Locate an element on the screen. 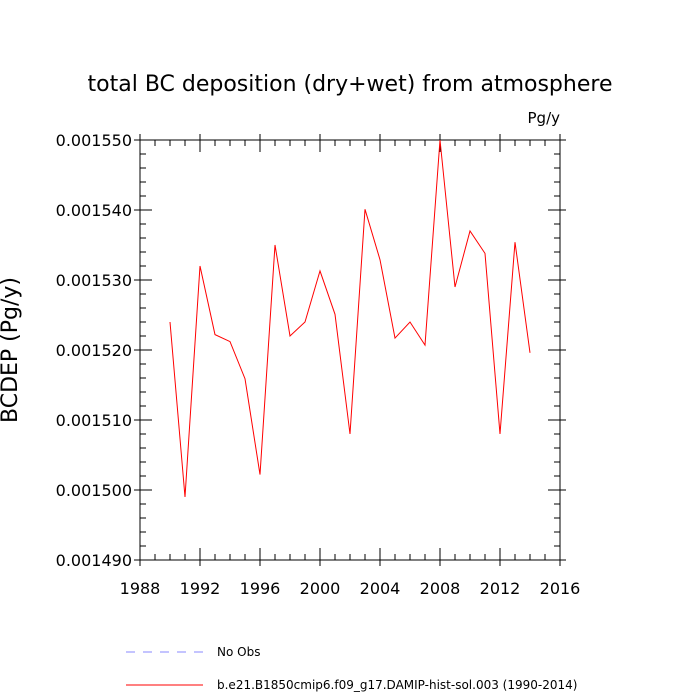  x-tick-label: 1988 is located at coordinates (140, 588).